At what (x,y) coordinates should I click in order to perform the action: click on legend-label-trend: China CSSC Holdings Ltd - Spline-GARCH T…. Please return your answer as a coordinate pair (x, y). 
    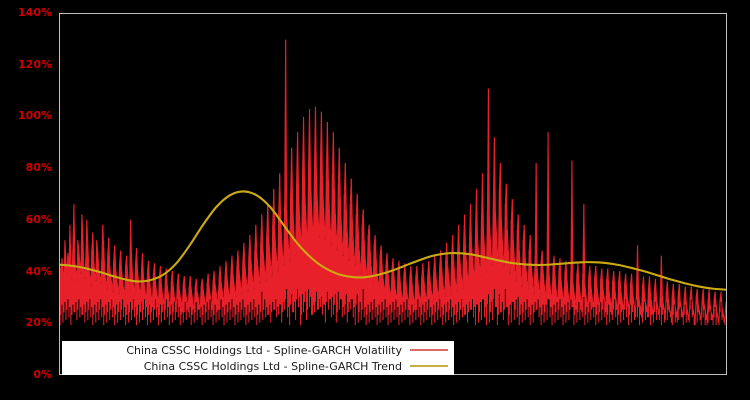
    Looking at the image, I should click on (272, 366).